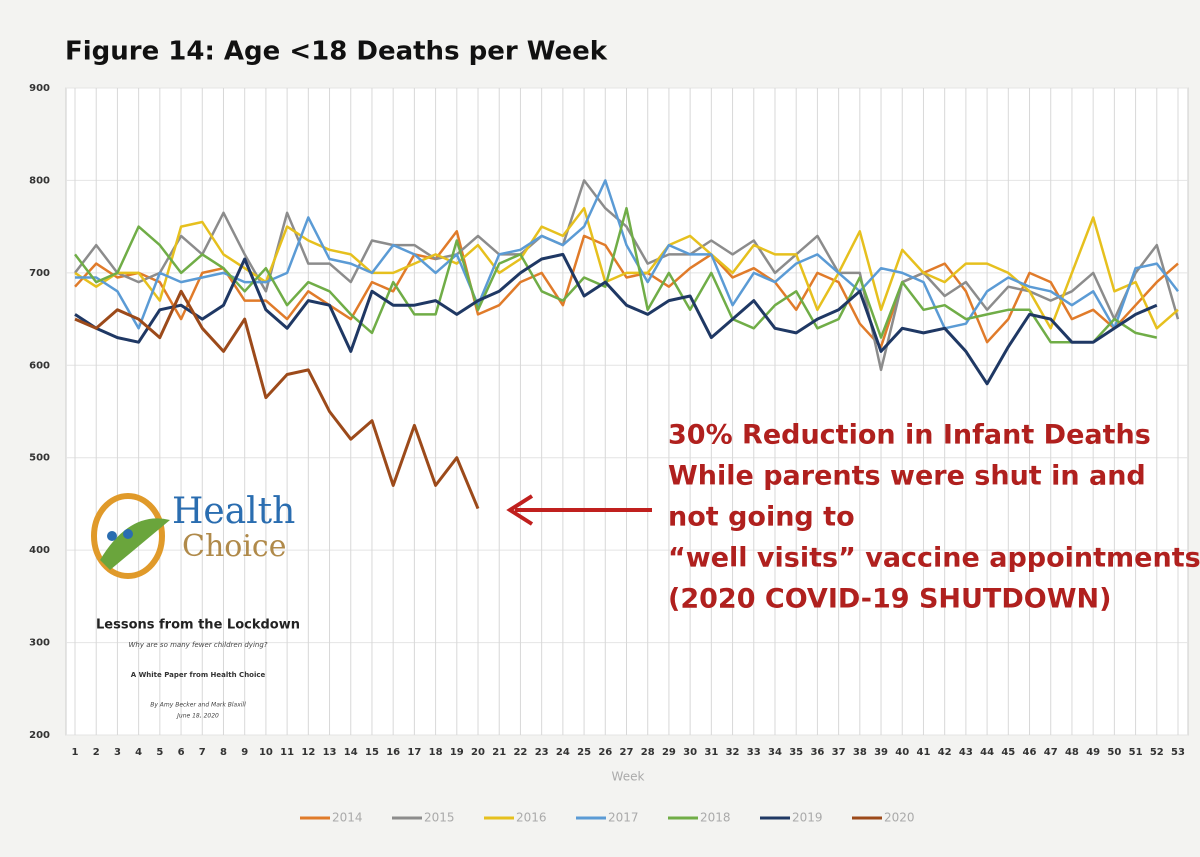 The height and width of the screenshot is (857, 1200). What do you see at coordinates (1051, 752) in the screenshot?
I see `x-tick-label: 47` at bounding box center [1051, 752].